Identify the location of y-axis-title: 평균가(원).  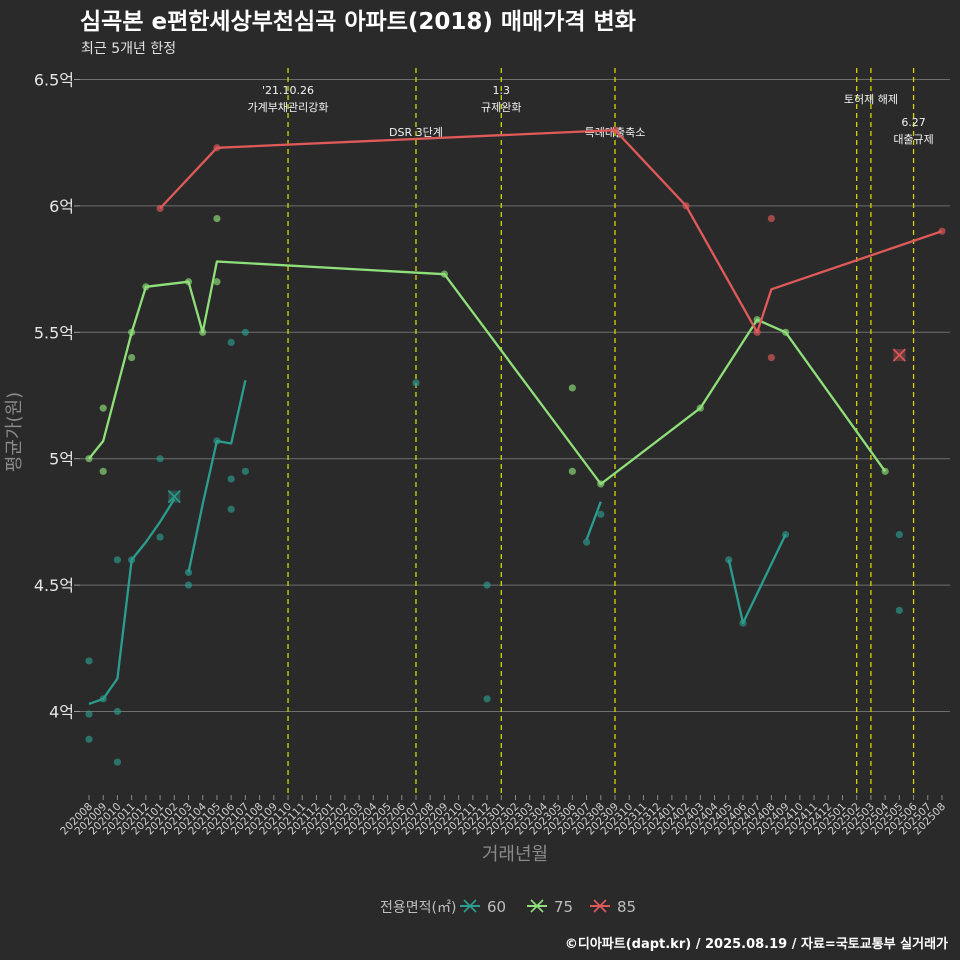
(14, 432).